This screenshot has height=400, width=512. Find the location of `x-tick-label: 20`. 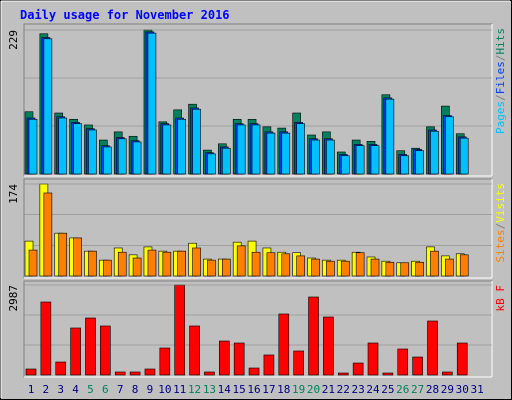

x-tick-label: 20 is located at coordinates (313, 389).